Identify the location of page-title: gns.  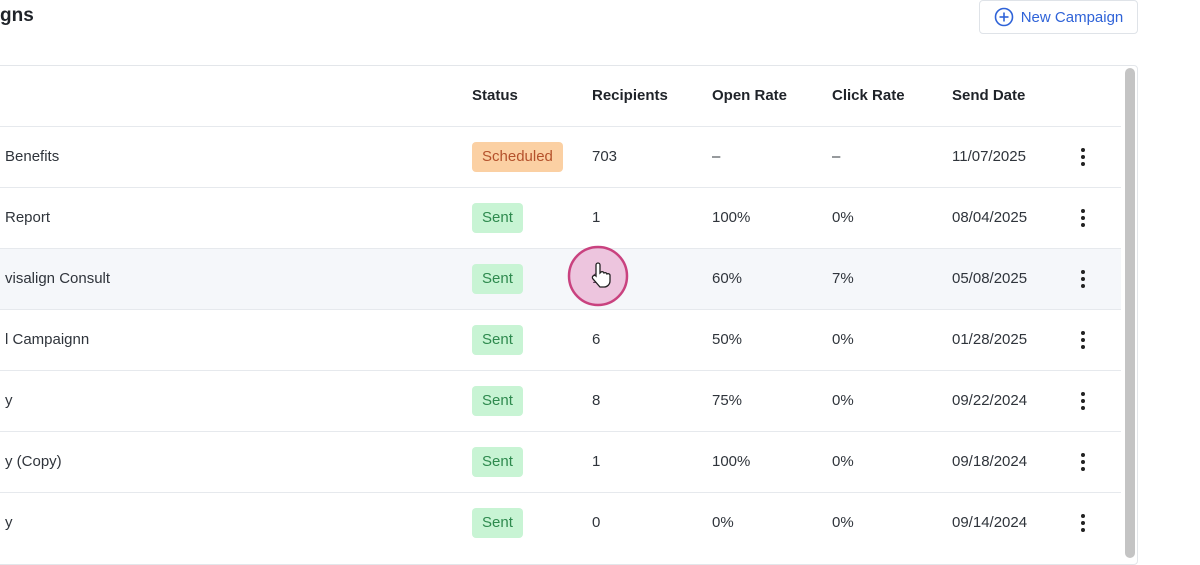
(17, 15).